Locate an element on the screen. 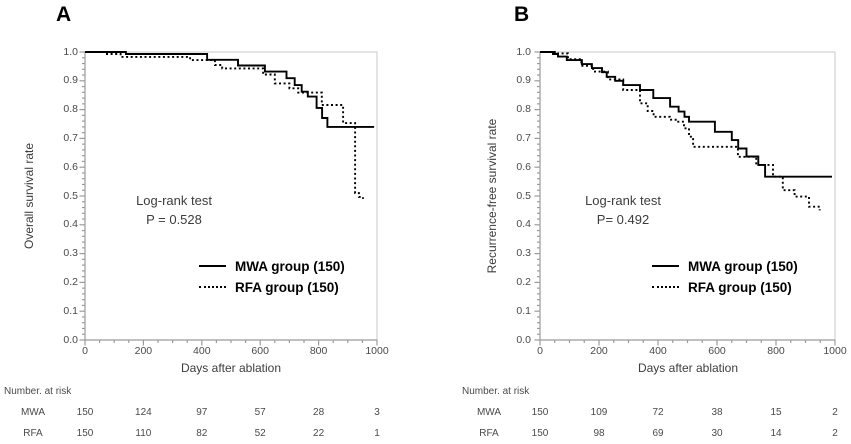 The height and width of the screenshot is (444, 851). legend-item-mwa-a: MWA group (150) is located at coordinates (272, 266).